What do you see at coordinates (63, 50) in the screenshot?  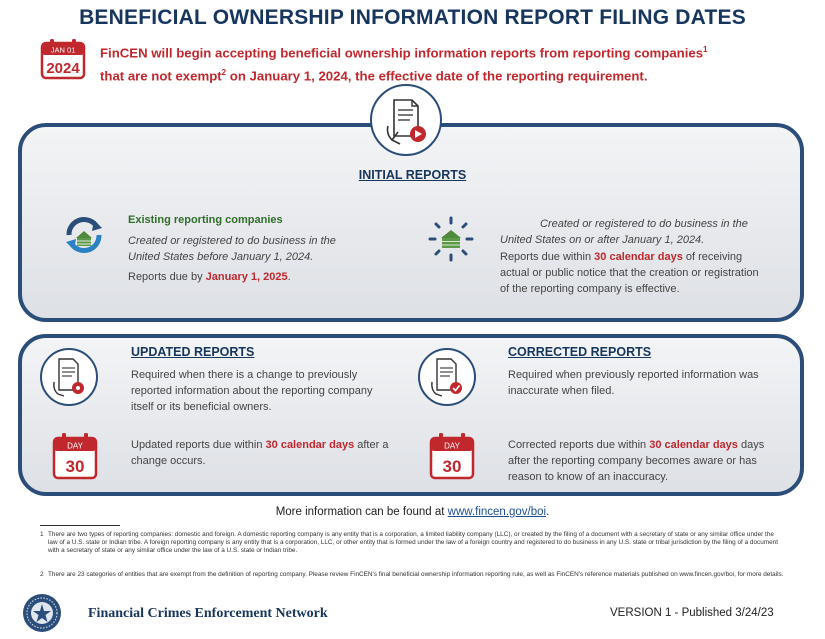 I see `calendar-month: JAN 01` at bounding box center [63, 50].